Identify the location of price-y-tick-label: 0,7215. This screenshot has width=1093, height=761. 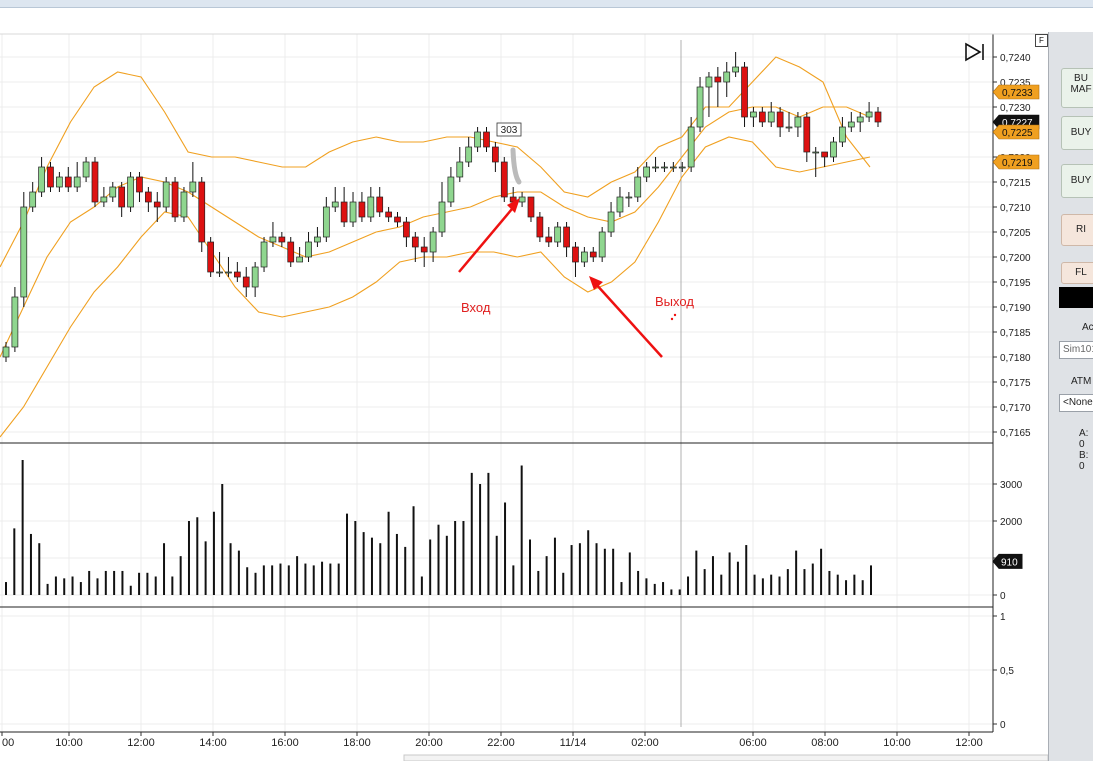
(1015, 183).